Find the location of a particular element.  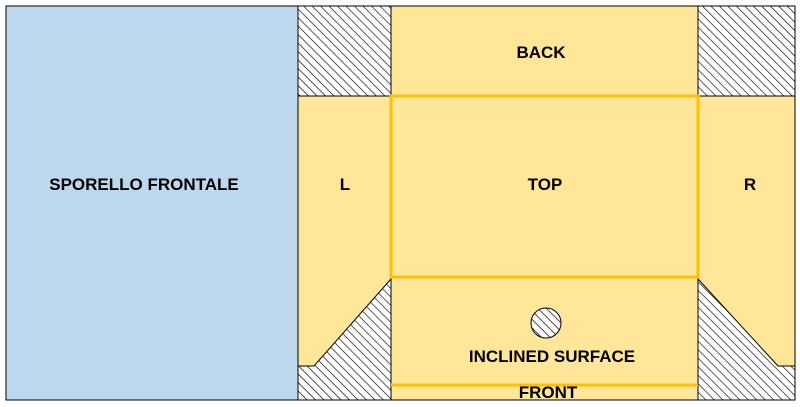

top-label: TOP is located at coordinates (545, 184).